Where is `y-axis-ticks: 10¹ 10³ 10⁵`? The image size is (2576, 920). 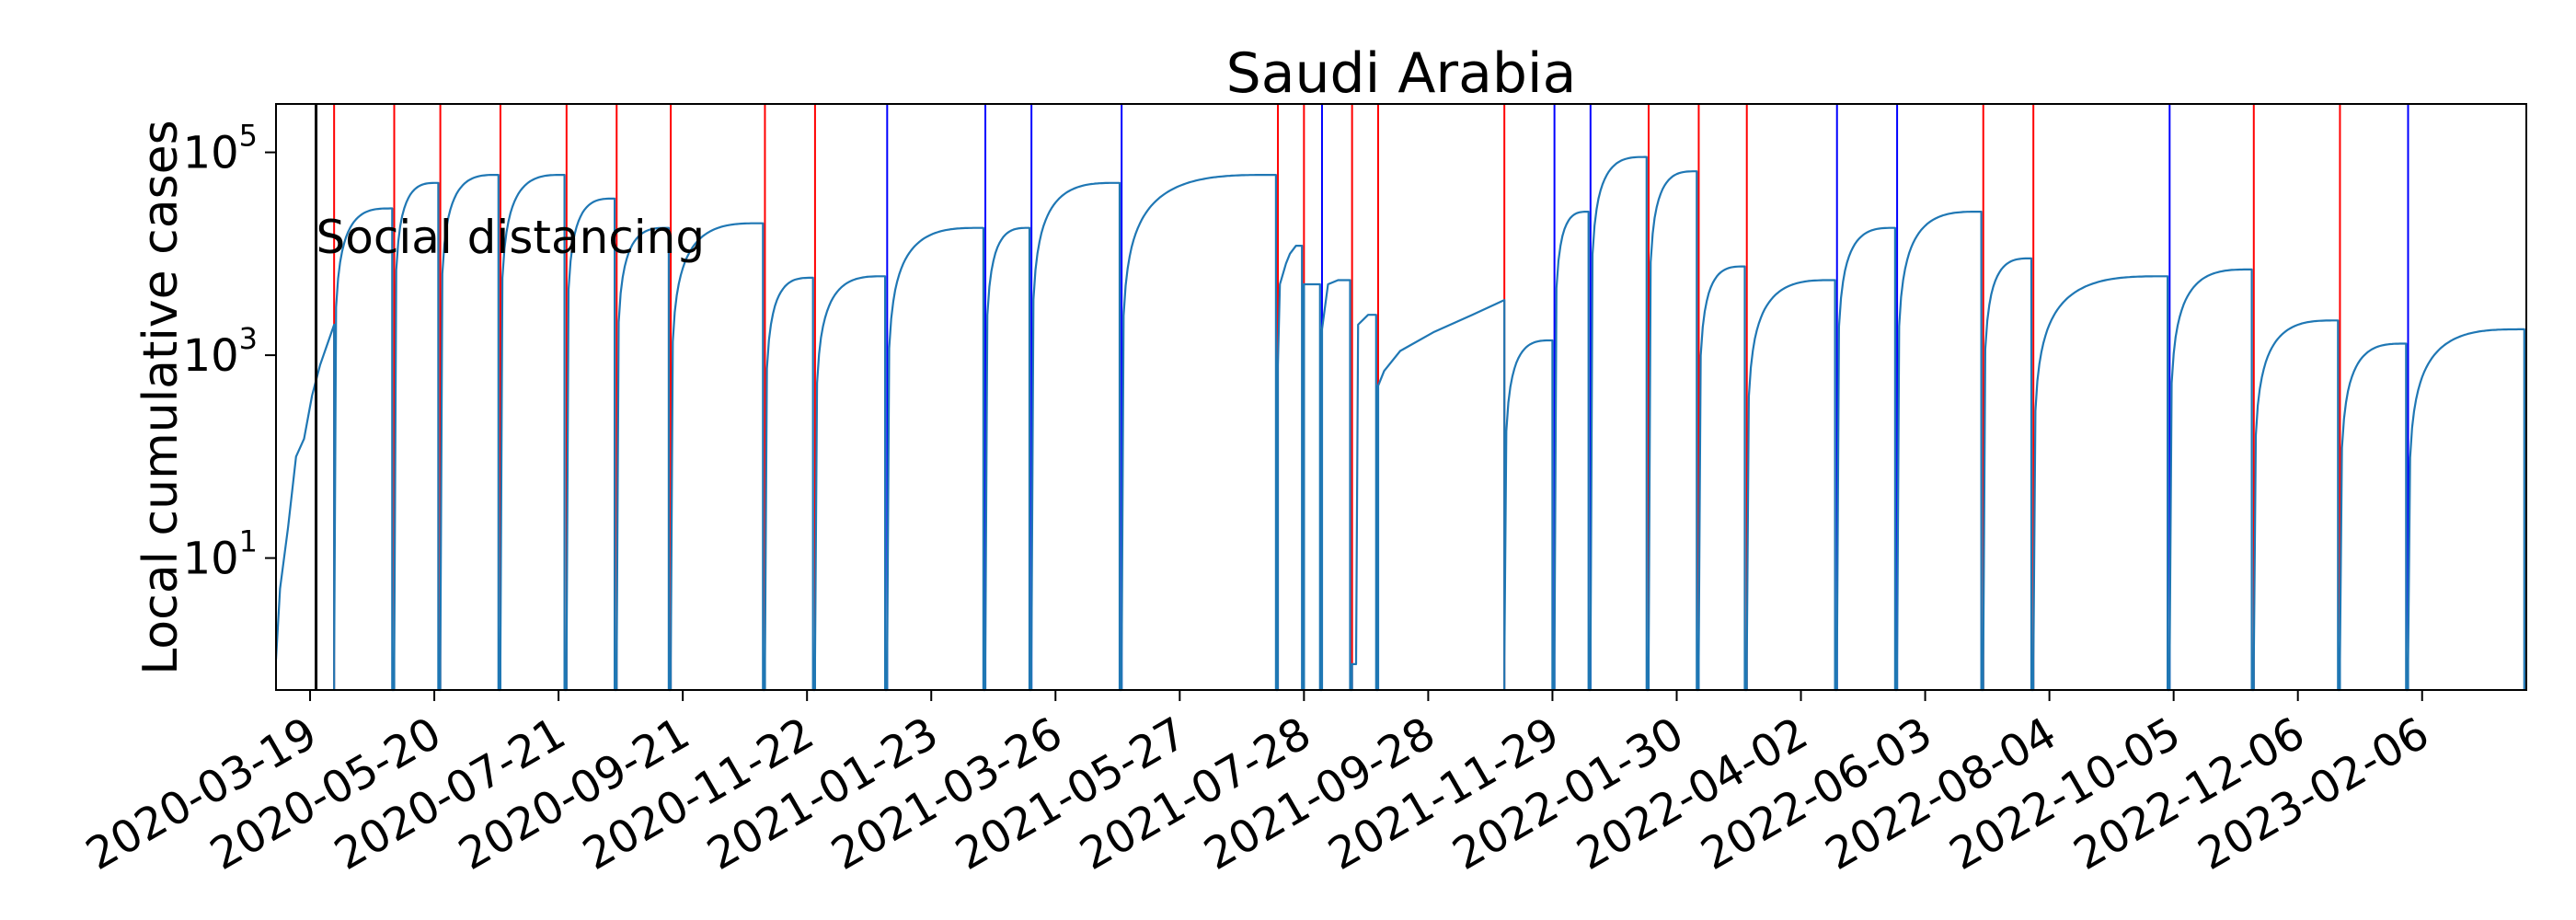
y-axis-ticks: 10¹ 10³ 10⁵ is located at coordinates (229, 352).